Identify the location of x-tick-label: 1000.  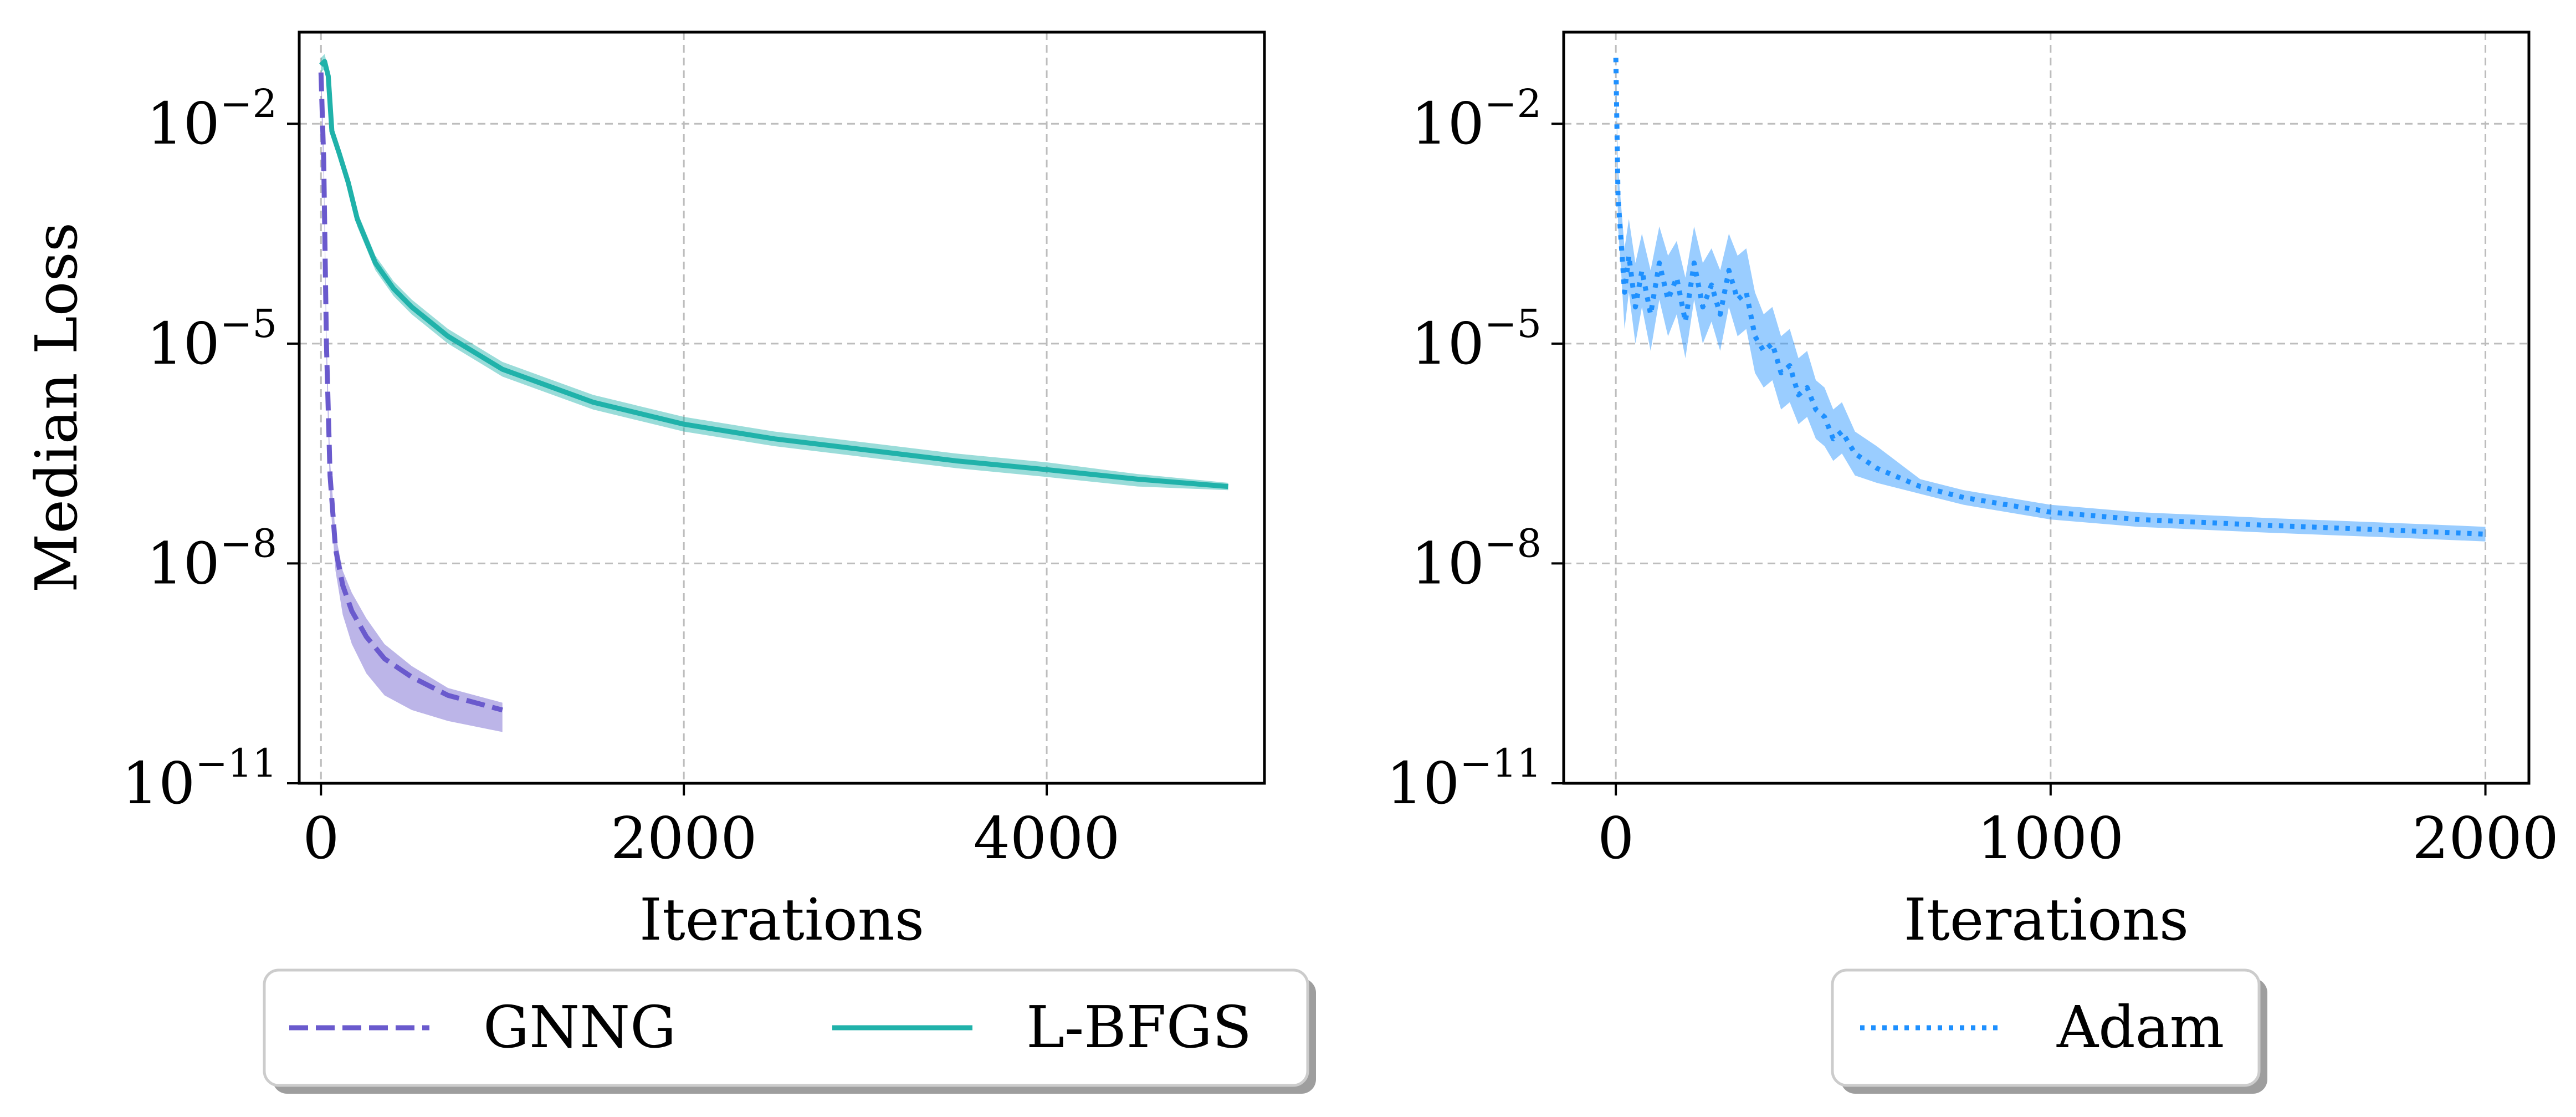
(2051, 838).